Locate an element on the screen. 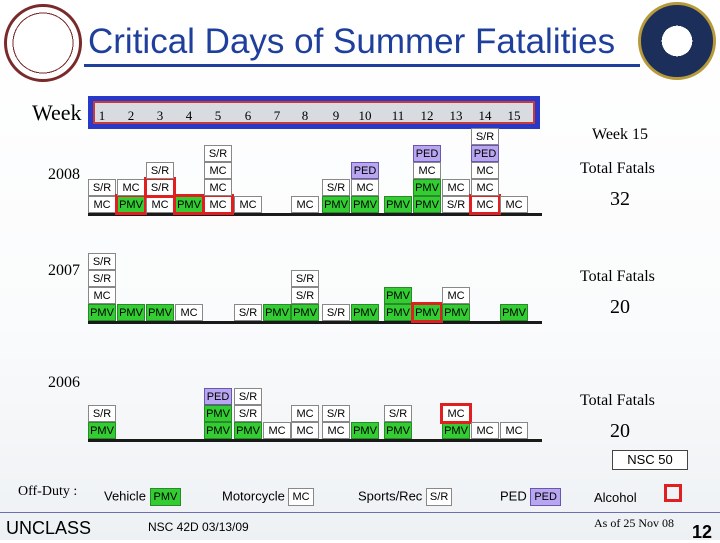 The width and height of the screenshot is (720, 543). page-title: Critical Days of Summer Fatalities is located at coordinates (352, 41).